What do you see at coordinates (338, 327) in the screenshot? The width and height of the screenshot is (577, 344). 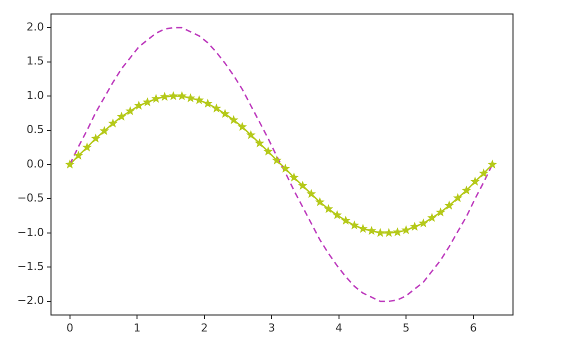 I see `x-tick-label: 4` at bounding box center [338, 327].